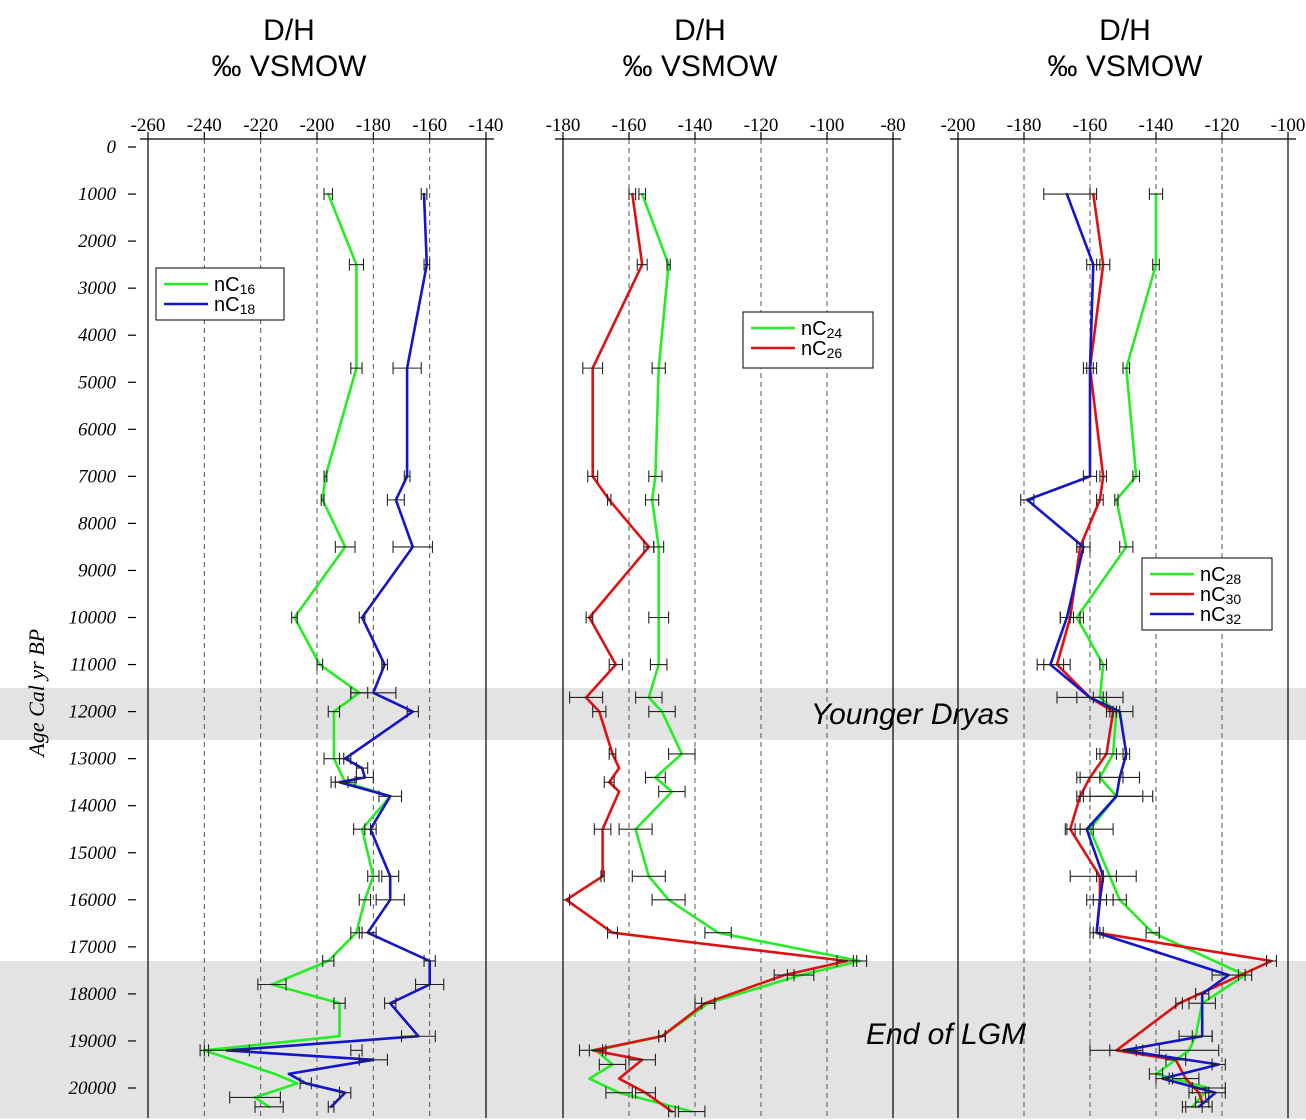 This screenshot has width=1306, height=1120. I want to click on x-tick-label: -260, so click(148, 125).